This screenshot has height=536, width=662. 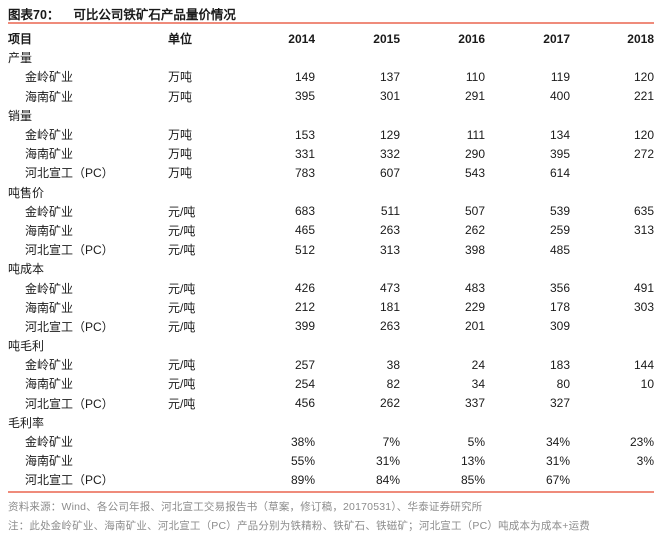 I want to click on table-row: 金岭矿业 万吨 149 137 110 119 120, so click(x=331, y=76).